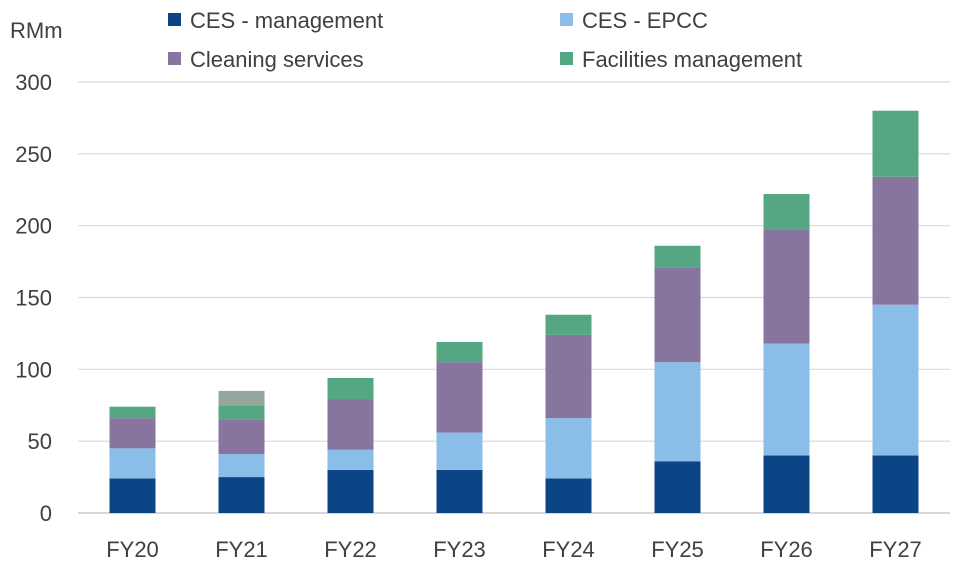  I want to click on x-tick-label: FY22, so click(350, 549).